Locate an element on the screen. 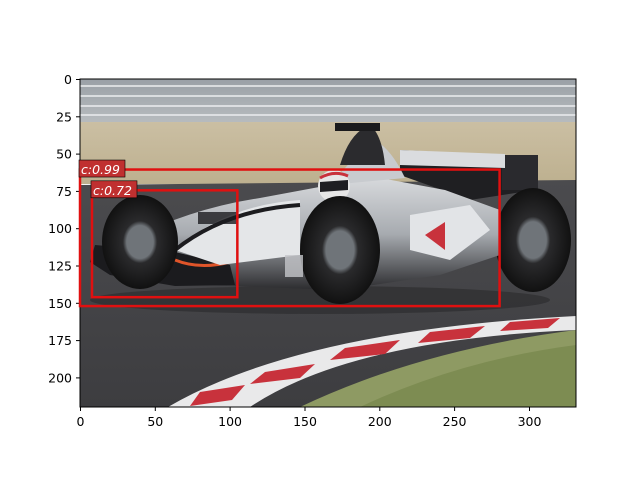 The width and height of the screenshot is (640, 480). x-tick: 100 is located at coordinates (230, 418).